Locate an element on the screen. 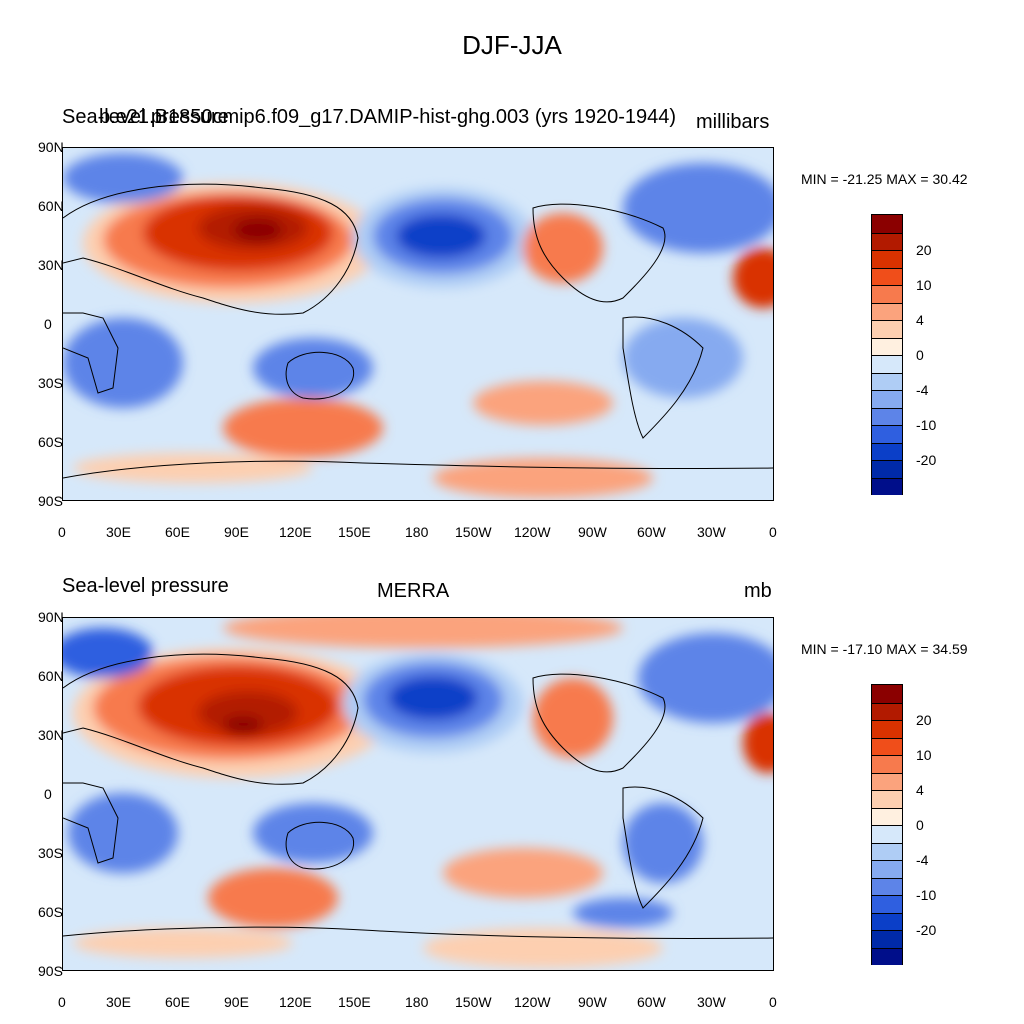  panel-units: millibars is located at coordinates (733, 122).